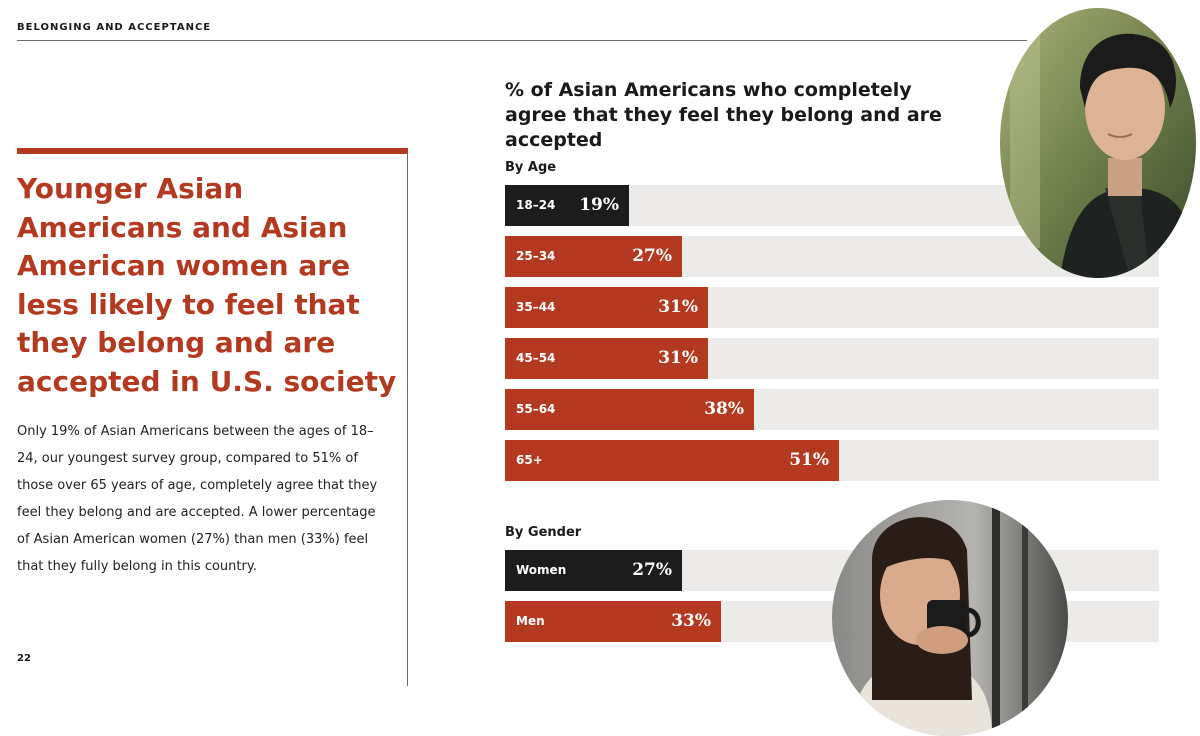  I want to click on bar-category-label: 18–24, so click(536, 205).